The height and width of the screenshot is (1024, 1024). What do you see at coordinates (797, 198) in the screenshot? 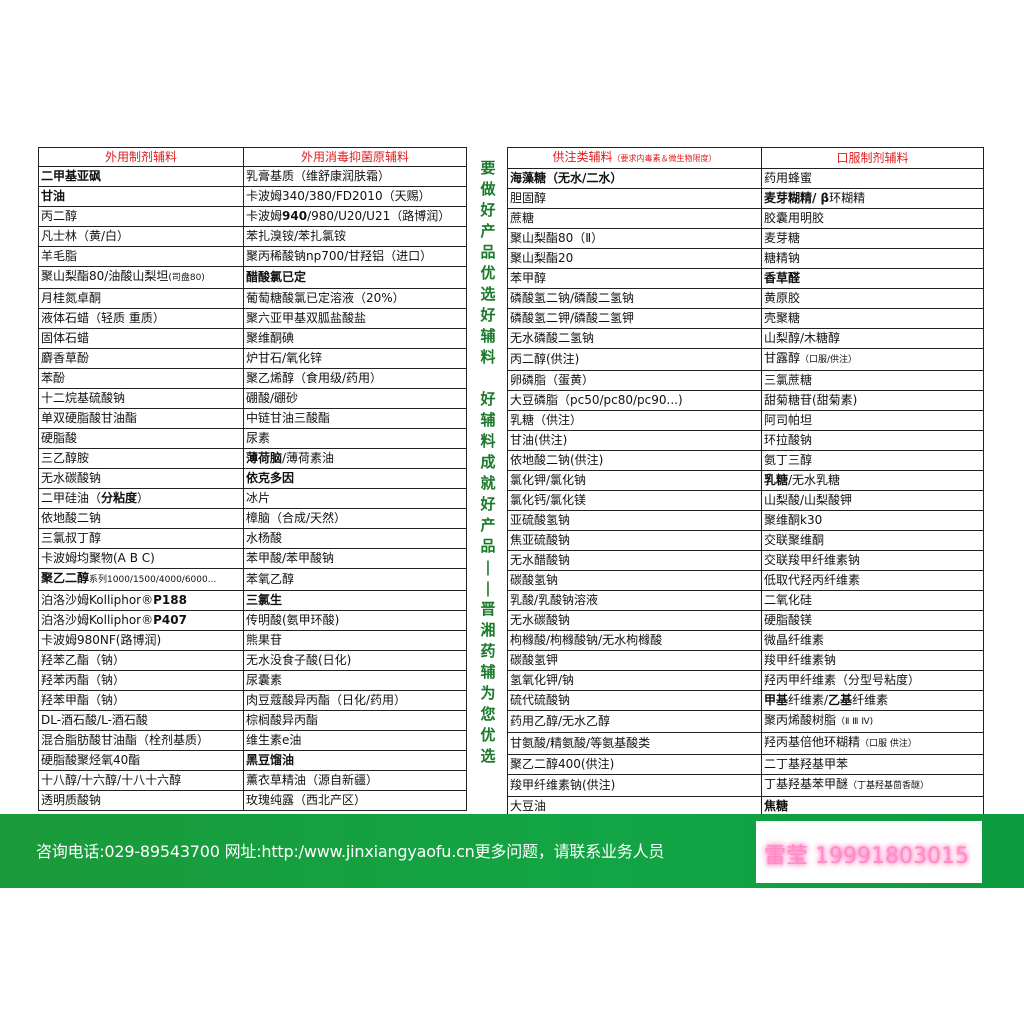
I see `cell-text: 麦芽糊精/ β` at bounding box center [797, 198].